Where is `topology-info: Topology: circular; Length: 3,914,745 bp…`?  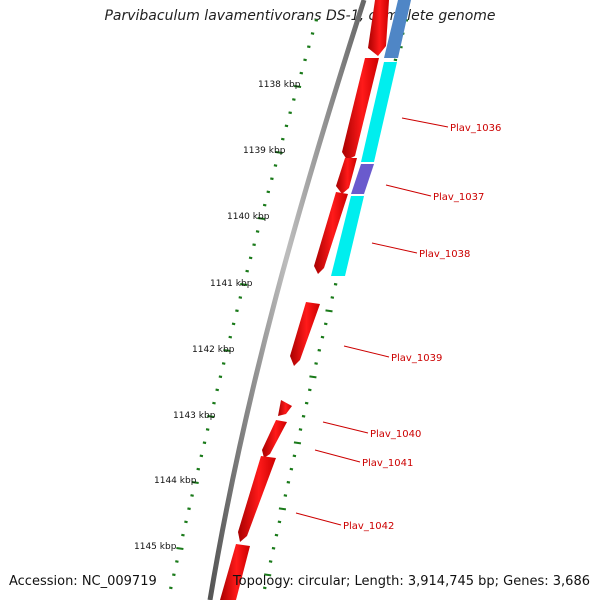 topology-info: Topology: circular; Length: 3,914,745 bp… is located at coordinates (411, 581).